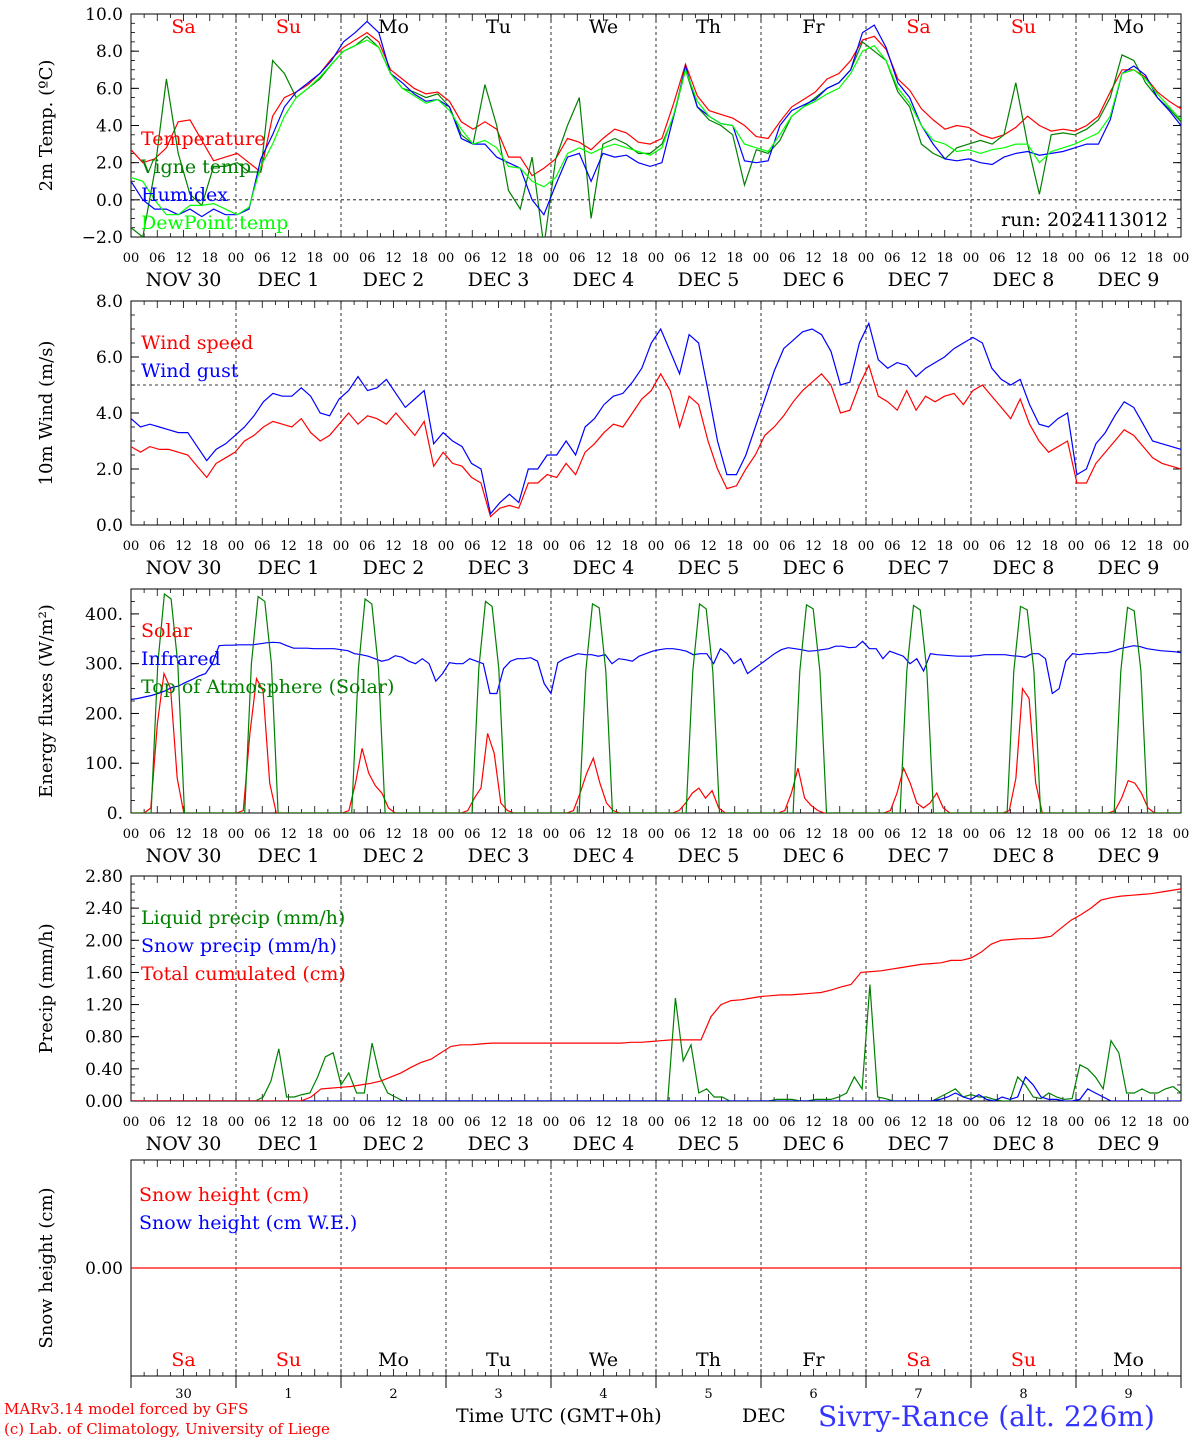 The image size is (1194, 1440). Describe the element at coordinates (239, 946) in the screenshot. I see `legend-entry: Snow precip (mm/h)` at that location.